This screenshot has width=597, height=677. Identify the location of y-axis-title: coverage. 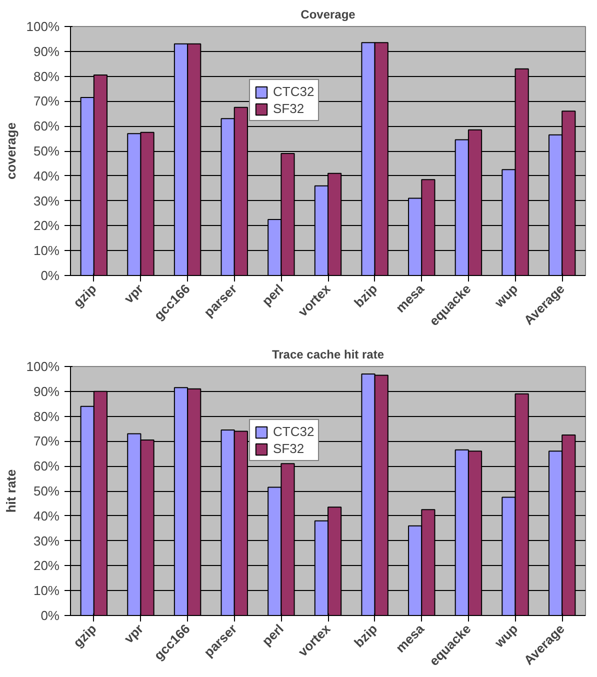
(10, 151).